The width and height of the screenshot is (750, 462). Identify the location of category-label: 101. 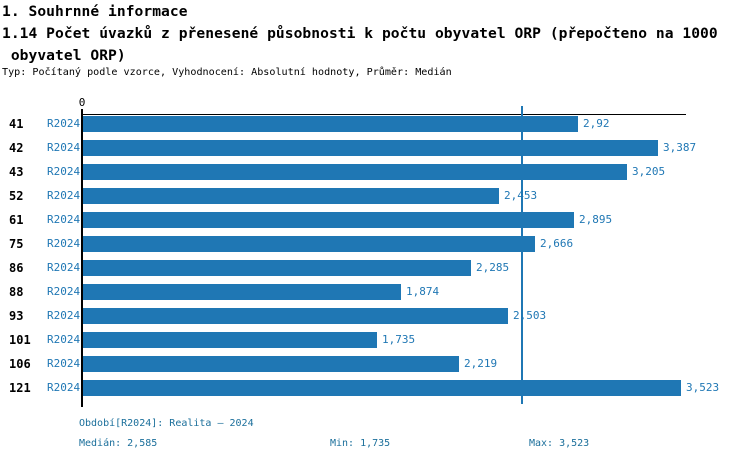
(20, 340).